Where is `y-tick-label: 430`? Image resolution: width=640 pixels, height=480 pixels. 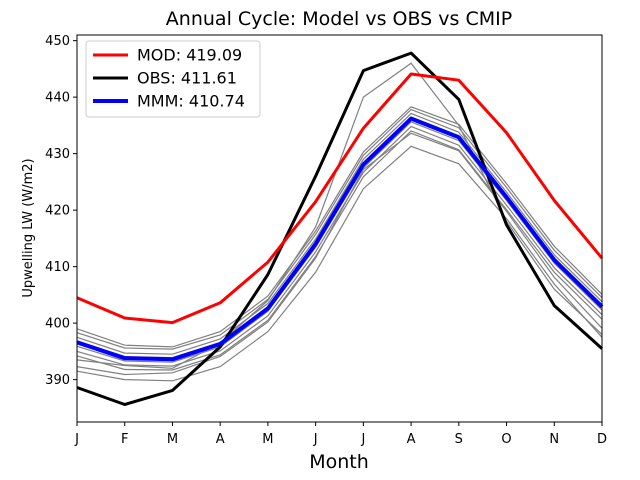 y-tick-label: 430 is located at coordinates (57, 154).